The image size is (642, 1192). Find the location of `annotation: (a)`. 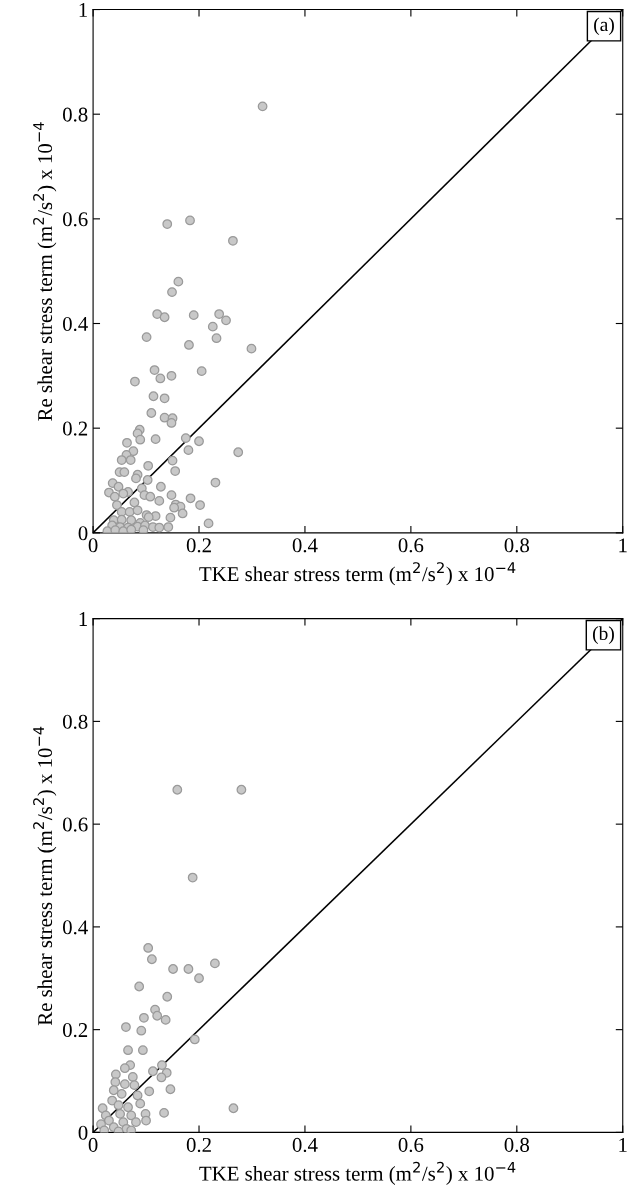

annotation: (a) is located at coordinates (604, 26).